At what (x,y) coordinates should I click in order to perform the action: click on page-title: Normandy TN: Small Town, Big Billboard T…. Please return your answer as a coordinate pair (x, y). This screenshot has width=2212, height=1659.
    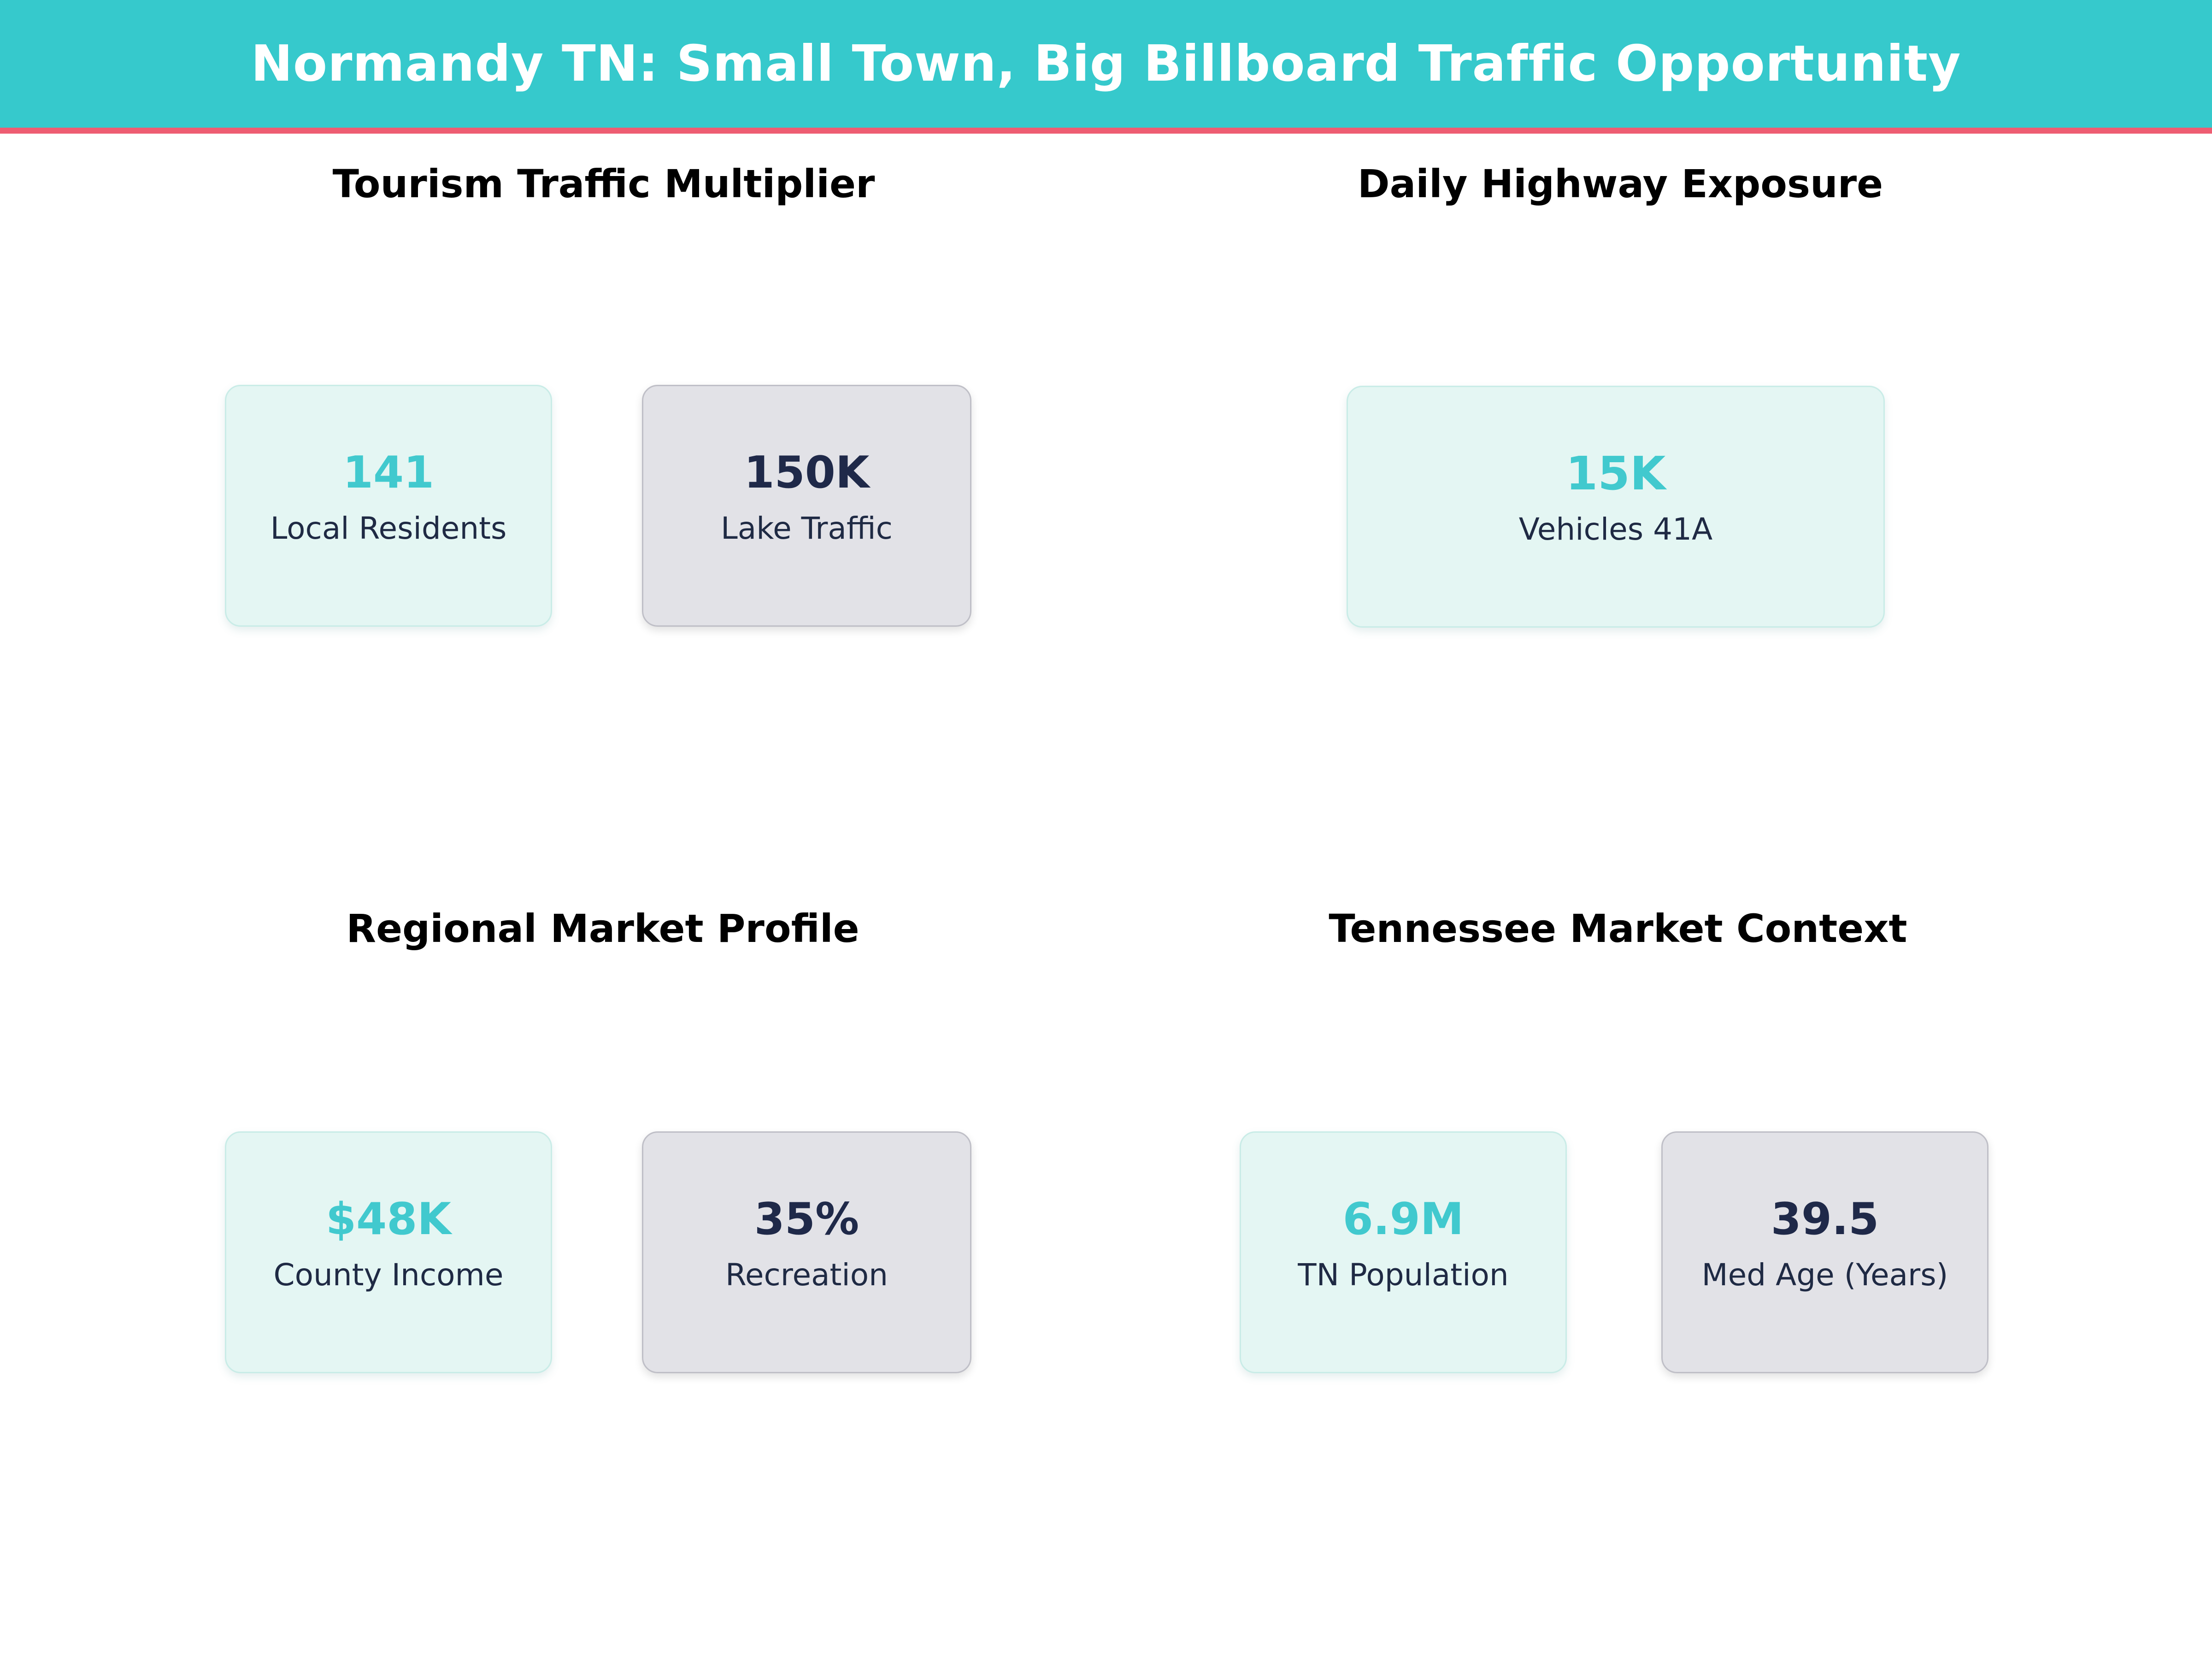
    Looking at the image, I should click on (1106, 64).